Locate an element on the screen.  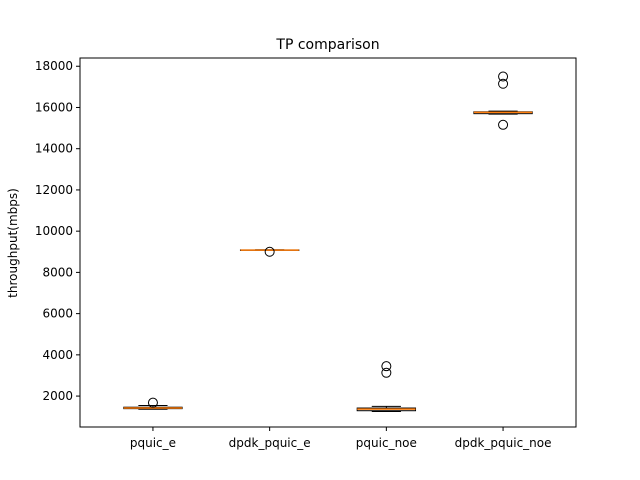
y-tick-label: 10000 is located at coordinates (54, 231).